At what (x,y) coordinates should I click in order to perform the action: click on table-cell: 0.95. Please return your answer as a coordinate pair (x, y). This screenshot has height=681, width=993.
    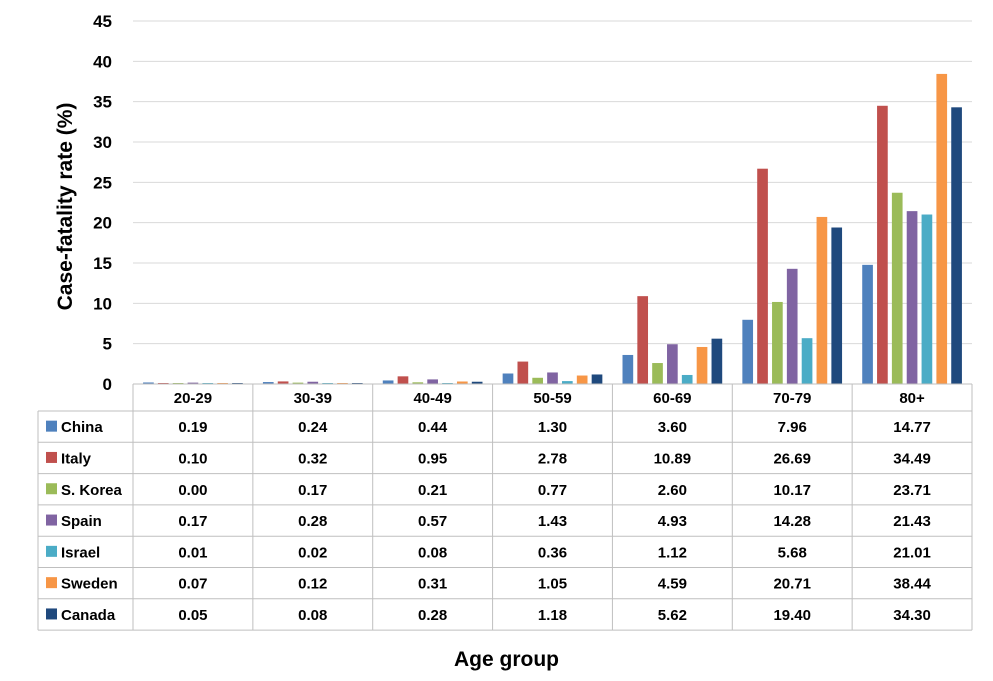
    Looking at the image, I should click on (432, 458).